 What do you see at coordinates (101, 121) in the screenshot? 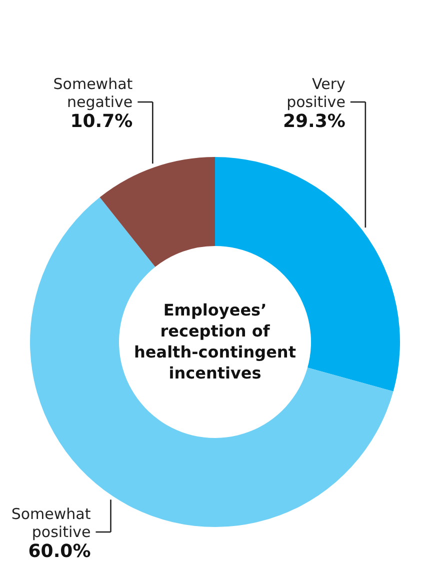
I see `data-label: 10.7%` at bounding box center [101, 121].